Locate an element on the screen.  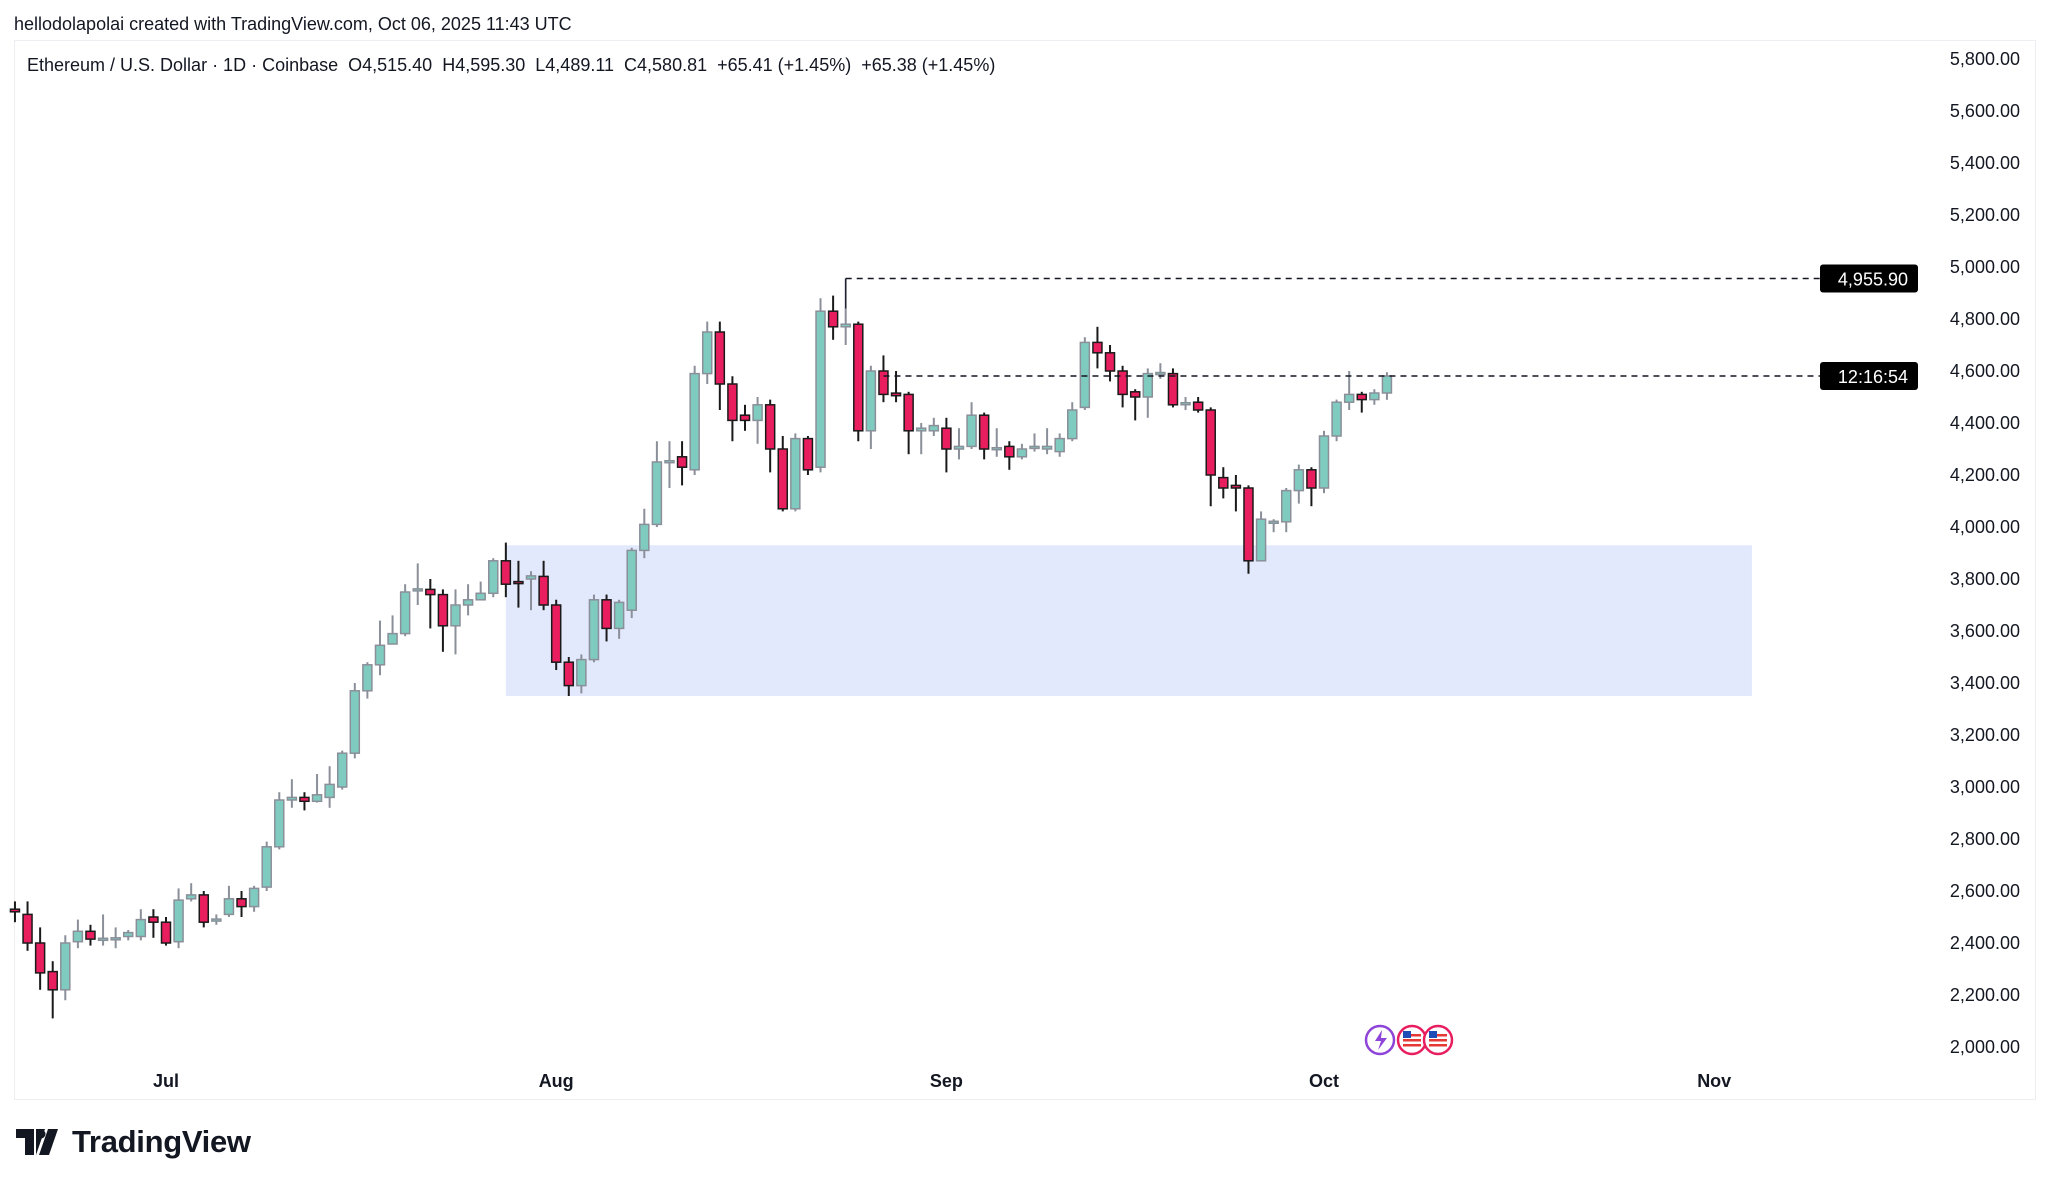
x-axis-tick-label: Sep is located at coordinates (946, 1081).